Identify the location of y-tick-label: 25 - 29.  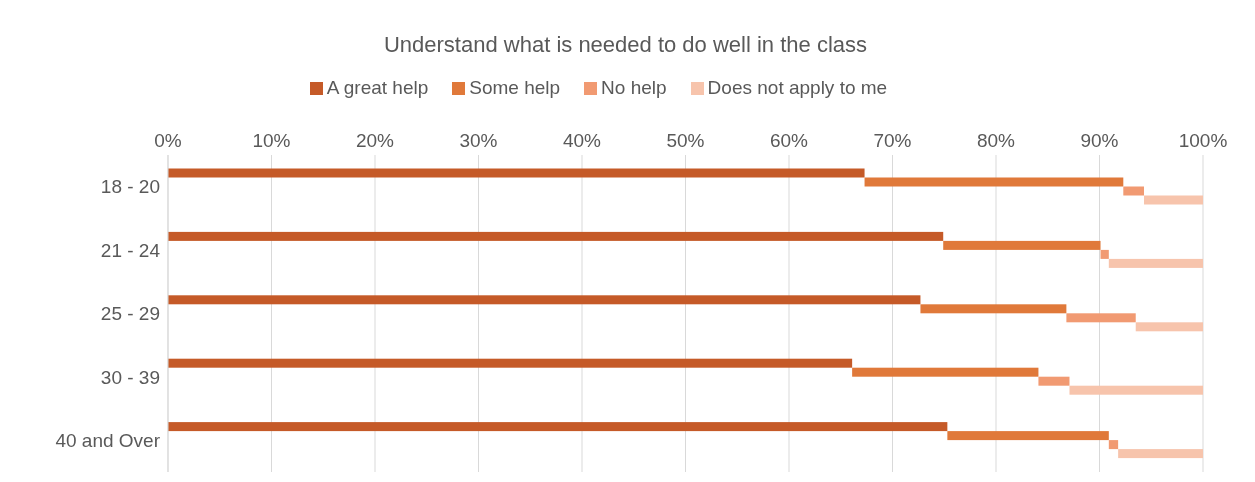
(130, 314).